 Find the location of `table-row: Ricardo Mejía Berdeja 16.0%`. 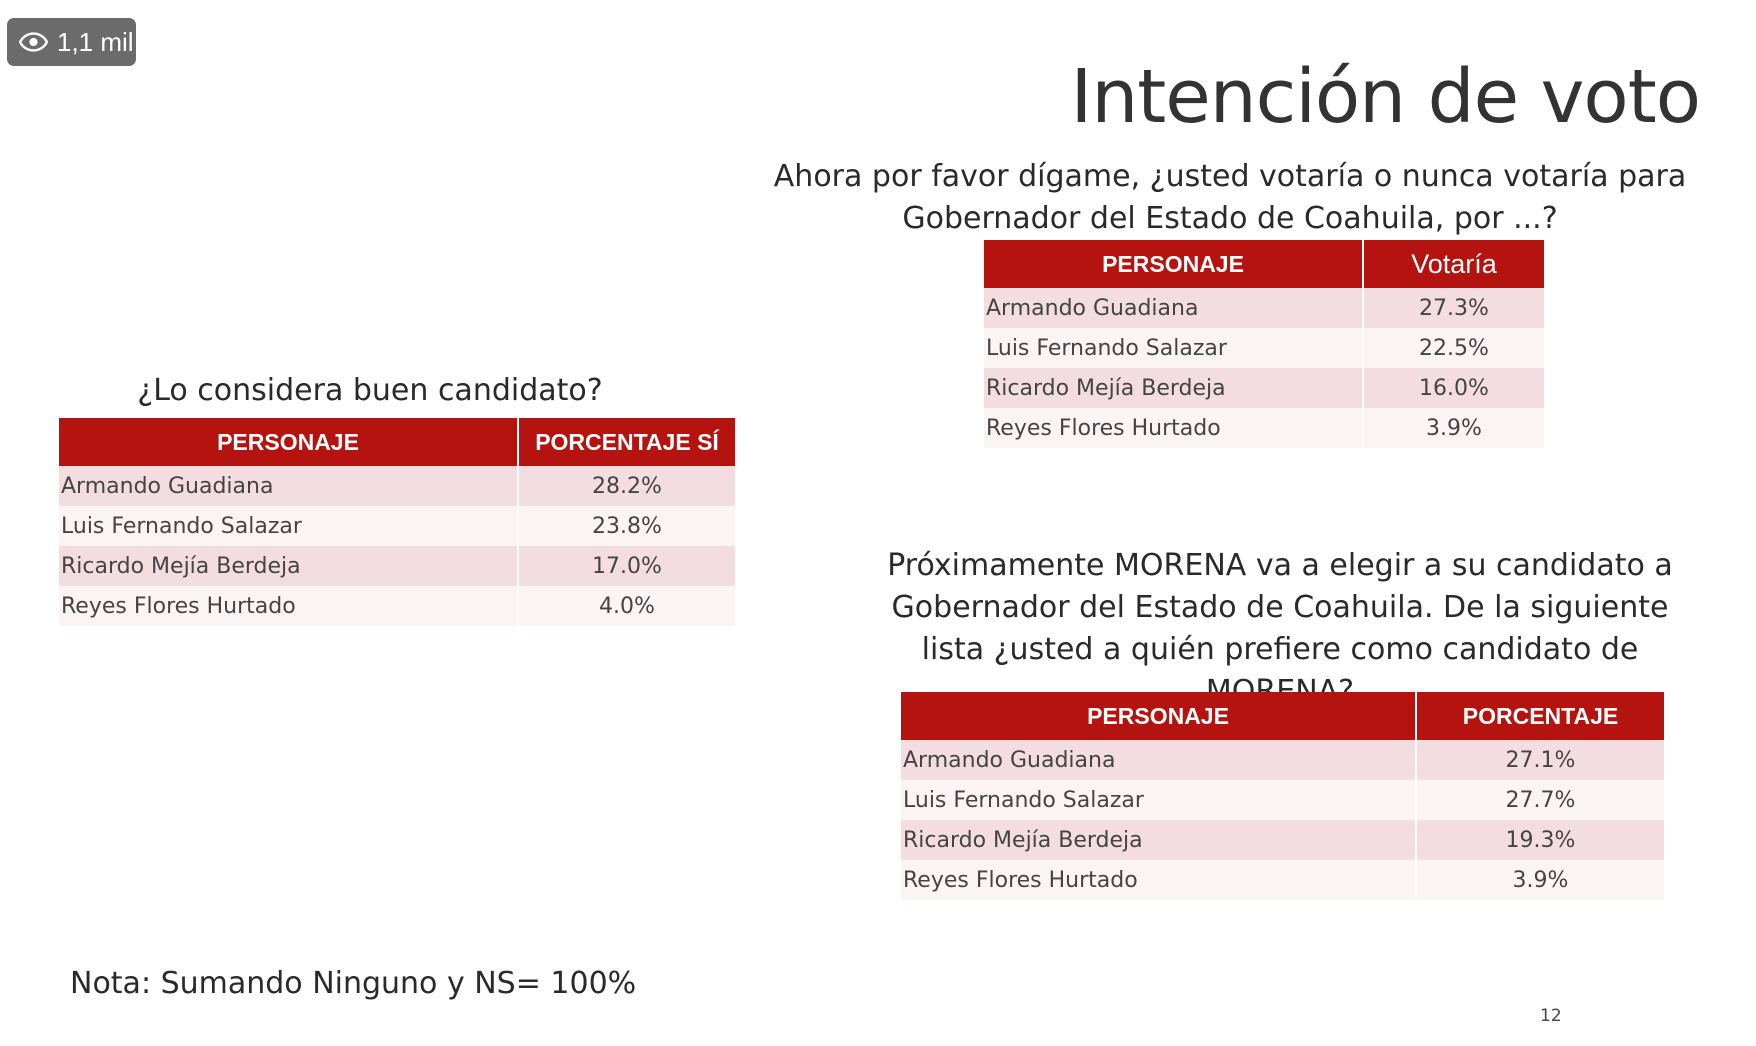

table-row: Ricardo Mejía Berdeja 16.0% is located at coordinates (1264, 388).